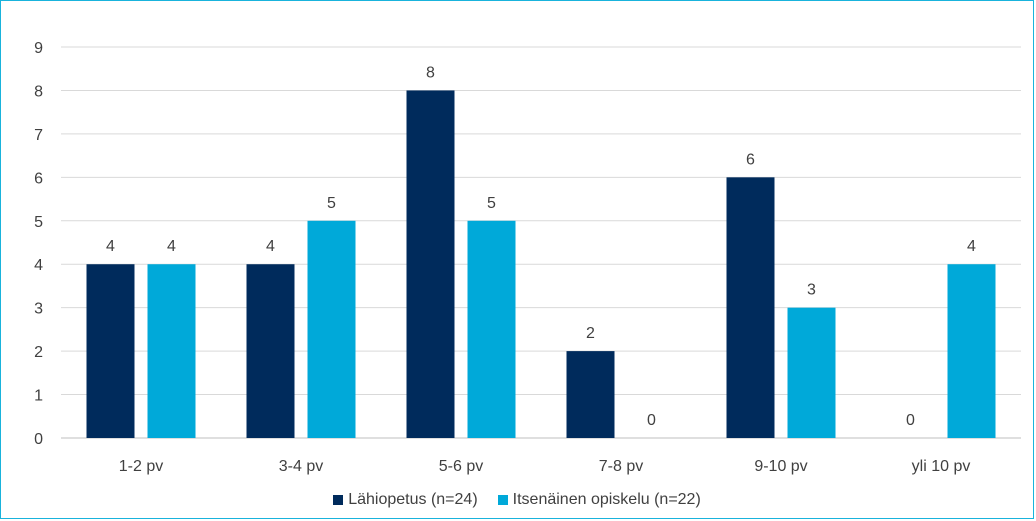  Describe the element at coordinates (502, 500) in the screenshot. I see `legend-swatch-itsenainen-opiskelu` at that location.